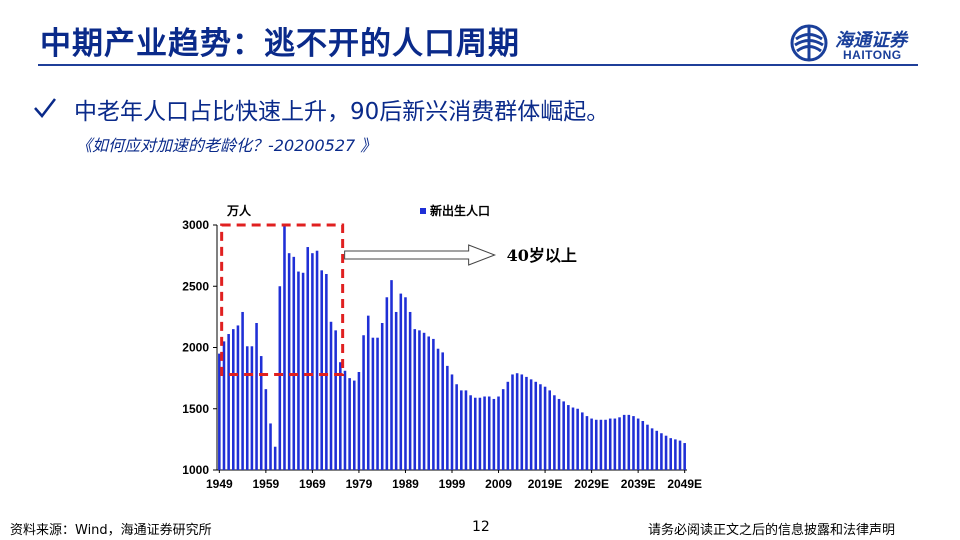 The height and width of the screenshot is (540, 960). Describe the element at coordinates (481, 527) in the screenshot. I see `page-number: 12` at that location.